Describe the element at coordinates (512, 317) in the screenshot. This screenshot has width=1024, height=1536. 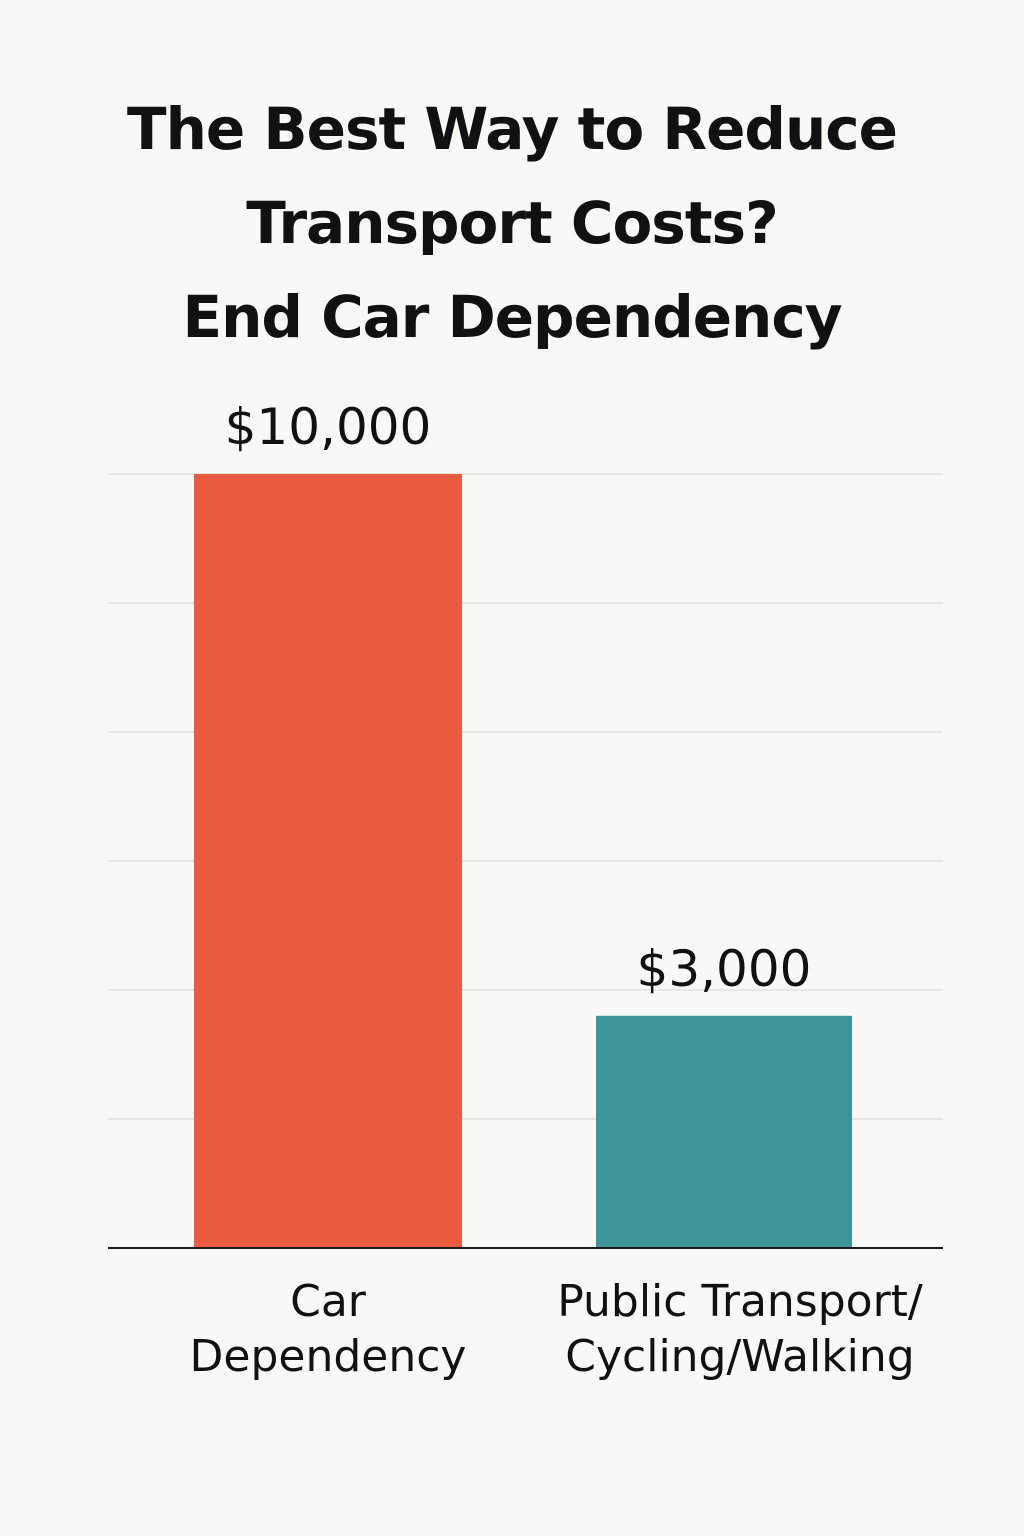
I see `chart-title-line-3: End Car Dependency` at that location.